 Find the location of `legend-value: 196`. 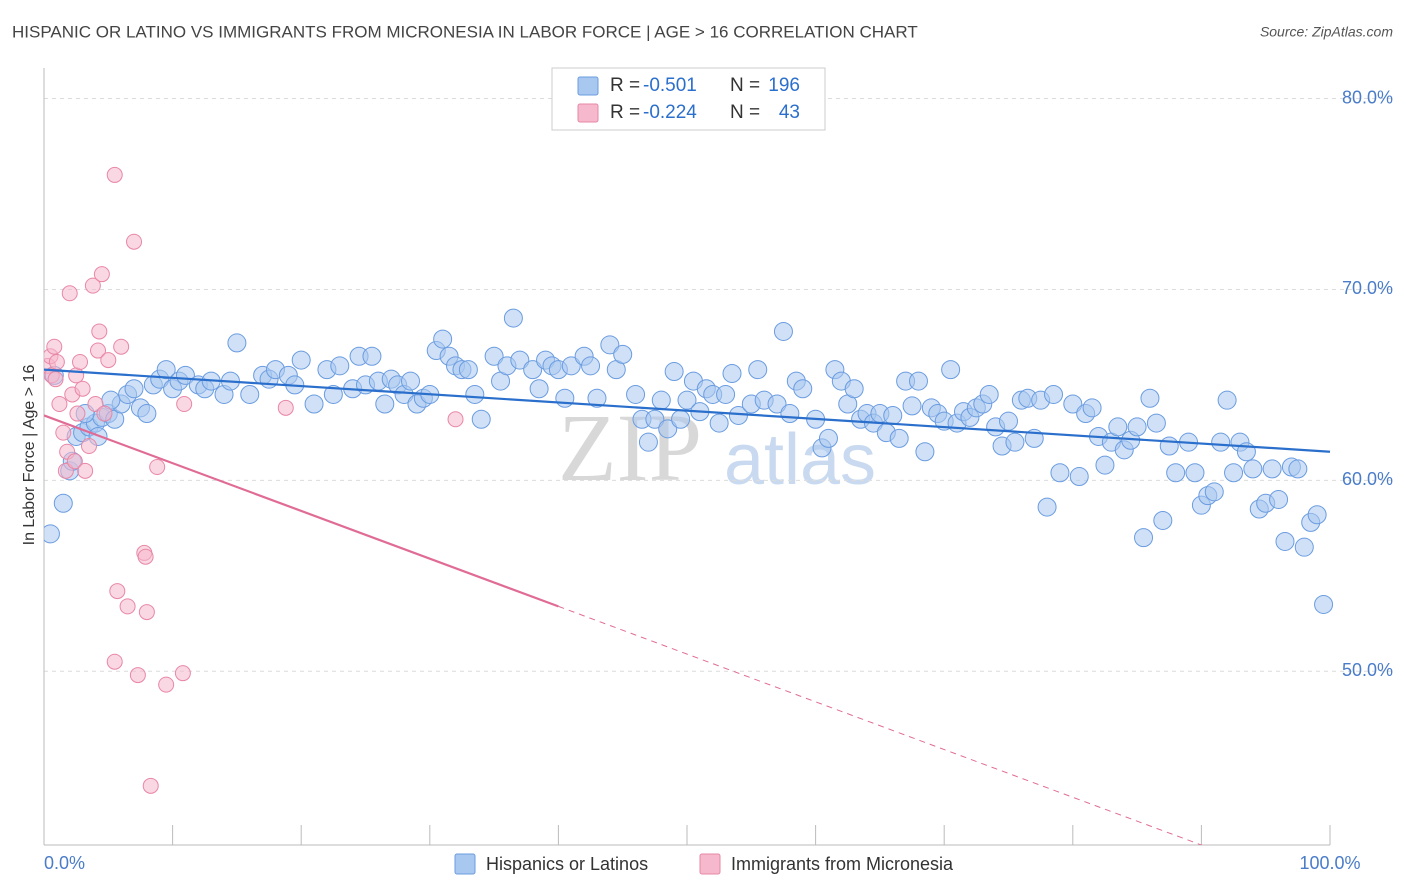

legend-value: 196 is located at coordinates (784, 85).